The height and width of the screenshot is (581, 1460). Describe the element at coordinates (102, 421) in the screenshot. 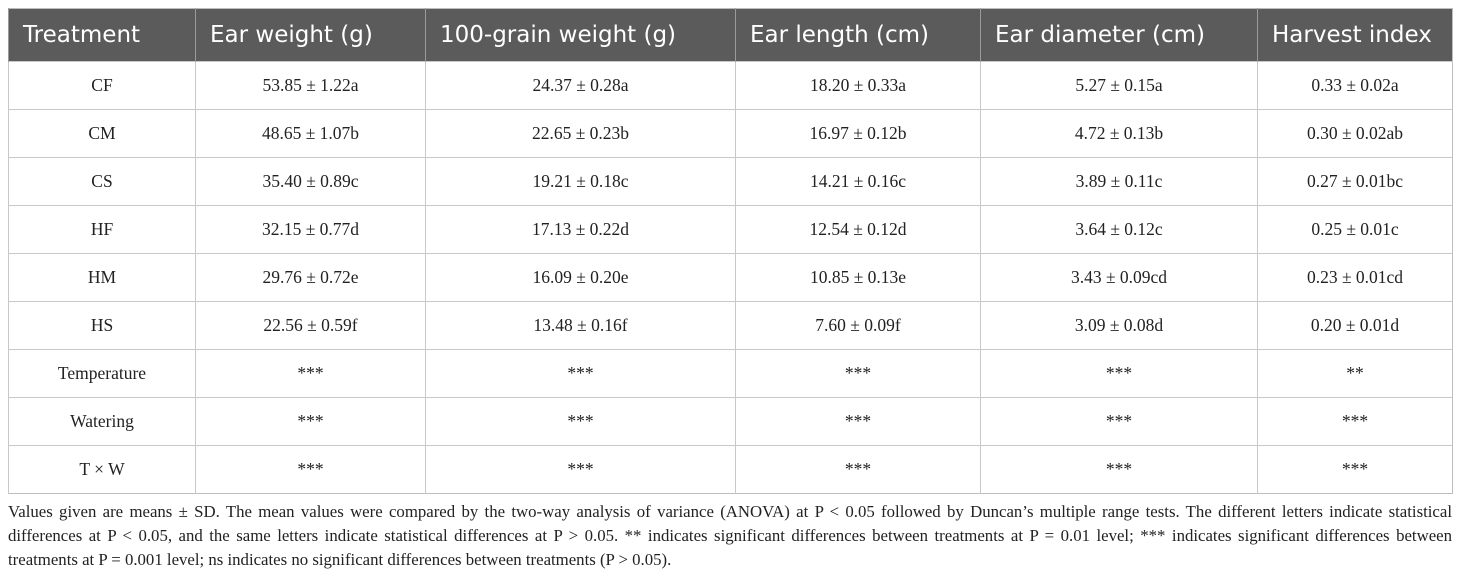

I see `row-label: Watering` at that location.